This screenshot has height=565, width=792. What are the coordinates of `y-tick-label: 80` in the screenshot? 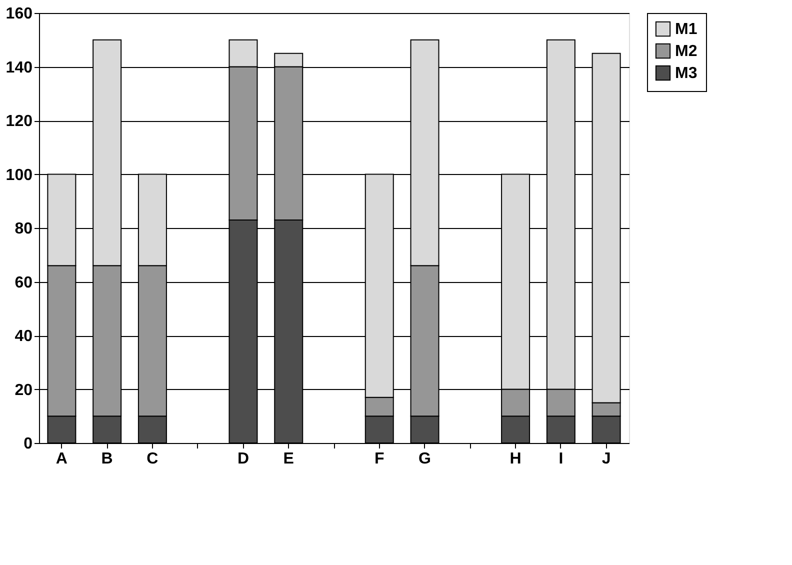 It's located at (23, 229).